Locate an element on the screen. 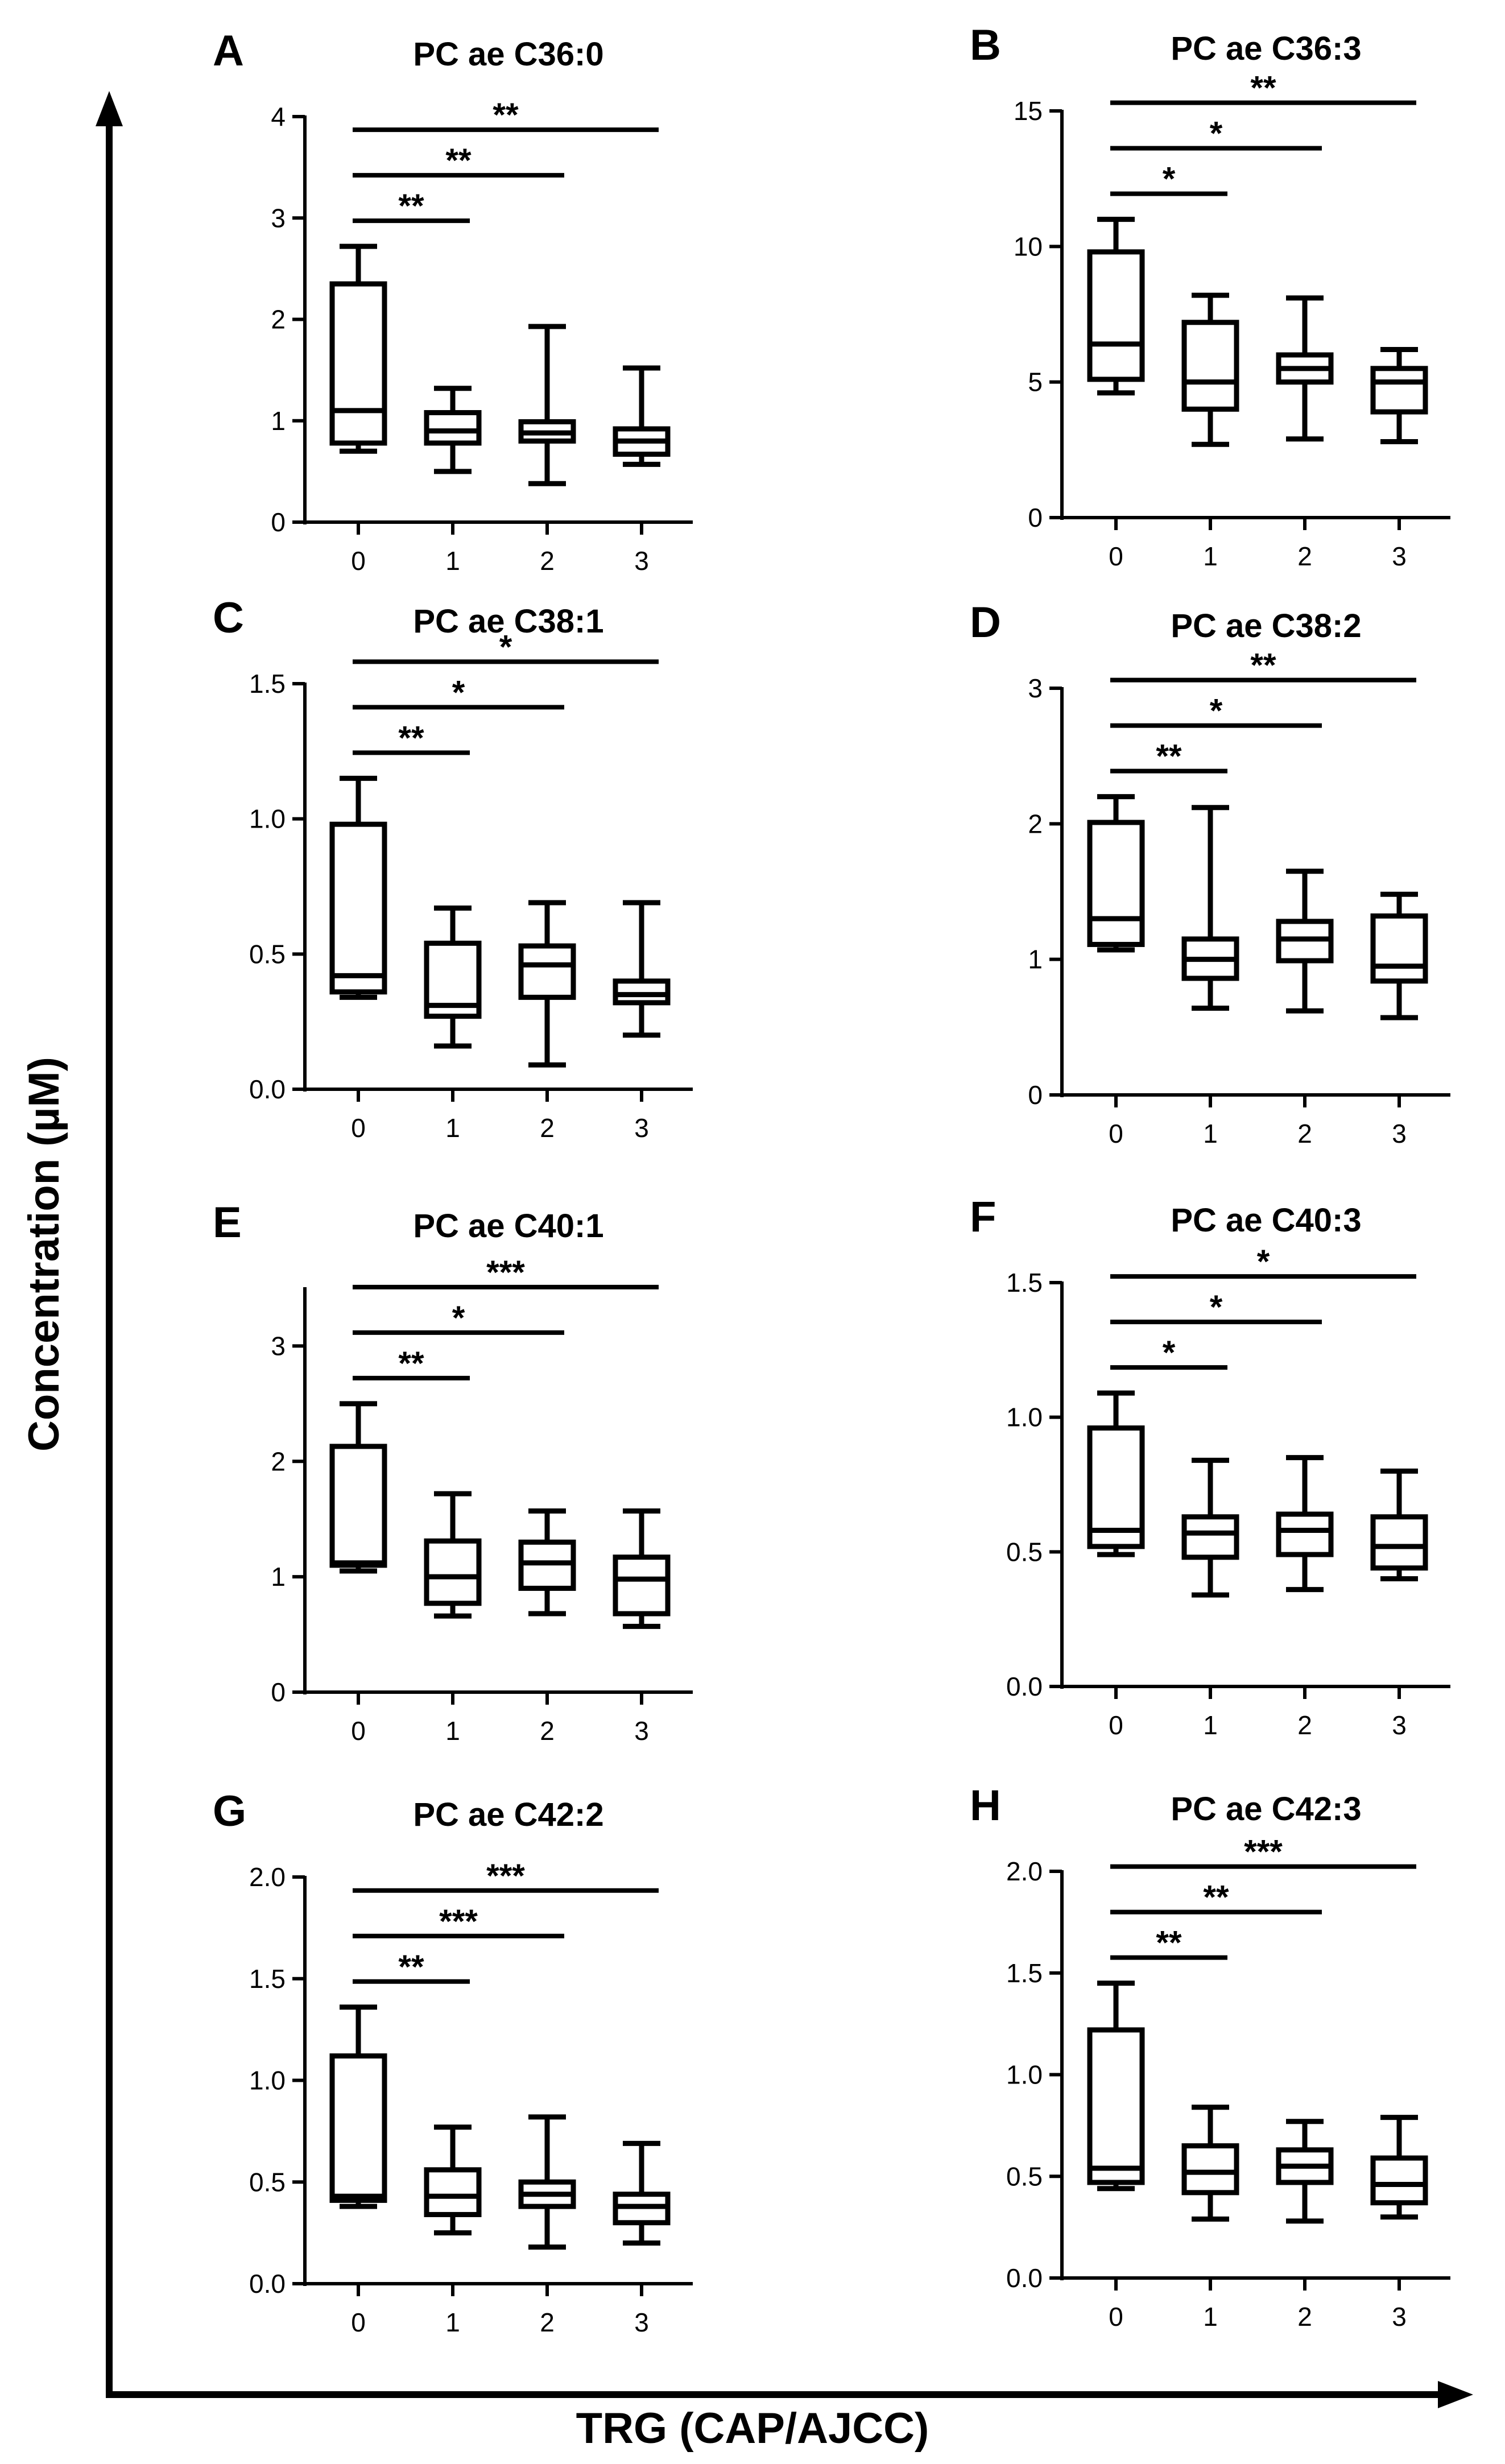  panel-h-y-tick-label: 2.0 is located at coordinates (1025, 1872).